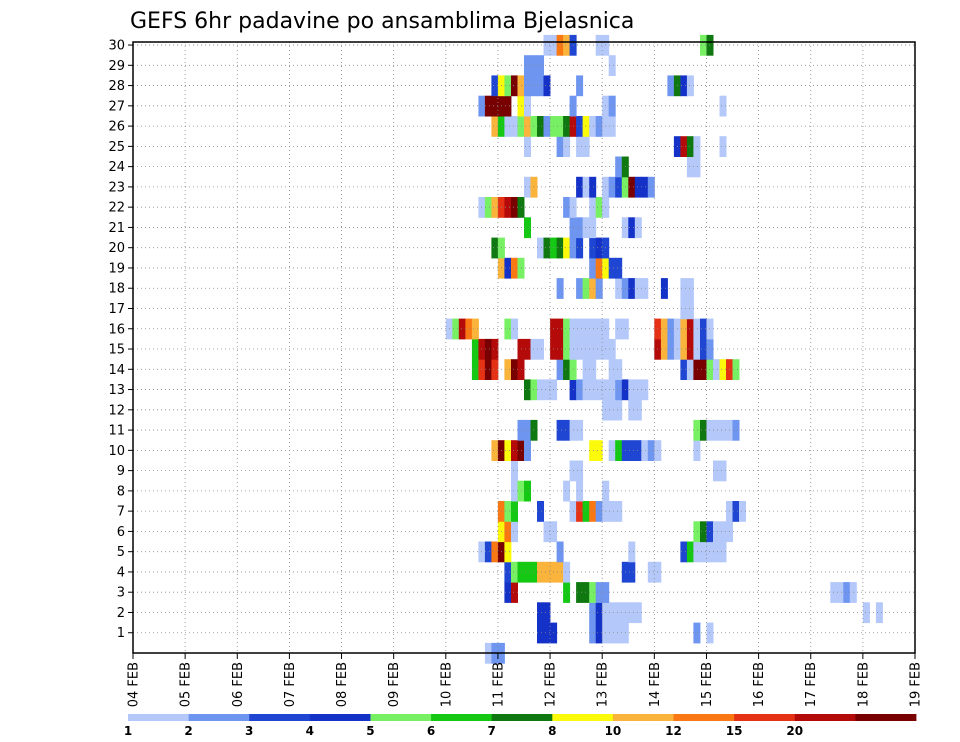 The height and width of the screenshot is (742, 960). What do you see at coordinates (734, 731) in the screenshot?
I see `legend-label: 15` at bounding box center [734, 731].